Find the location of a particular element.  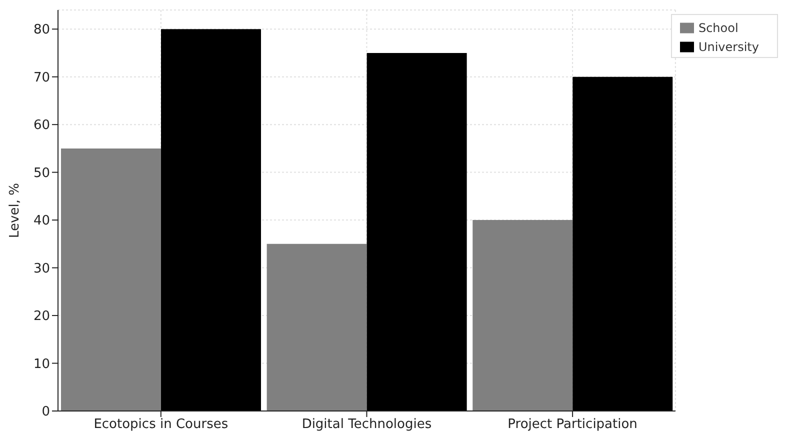

y-tick-label: 60 is located at coordinates (41, 126).